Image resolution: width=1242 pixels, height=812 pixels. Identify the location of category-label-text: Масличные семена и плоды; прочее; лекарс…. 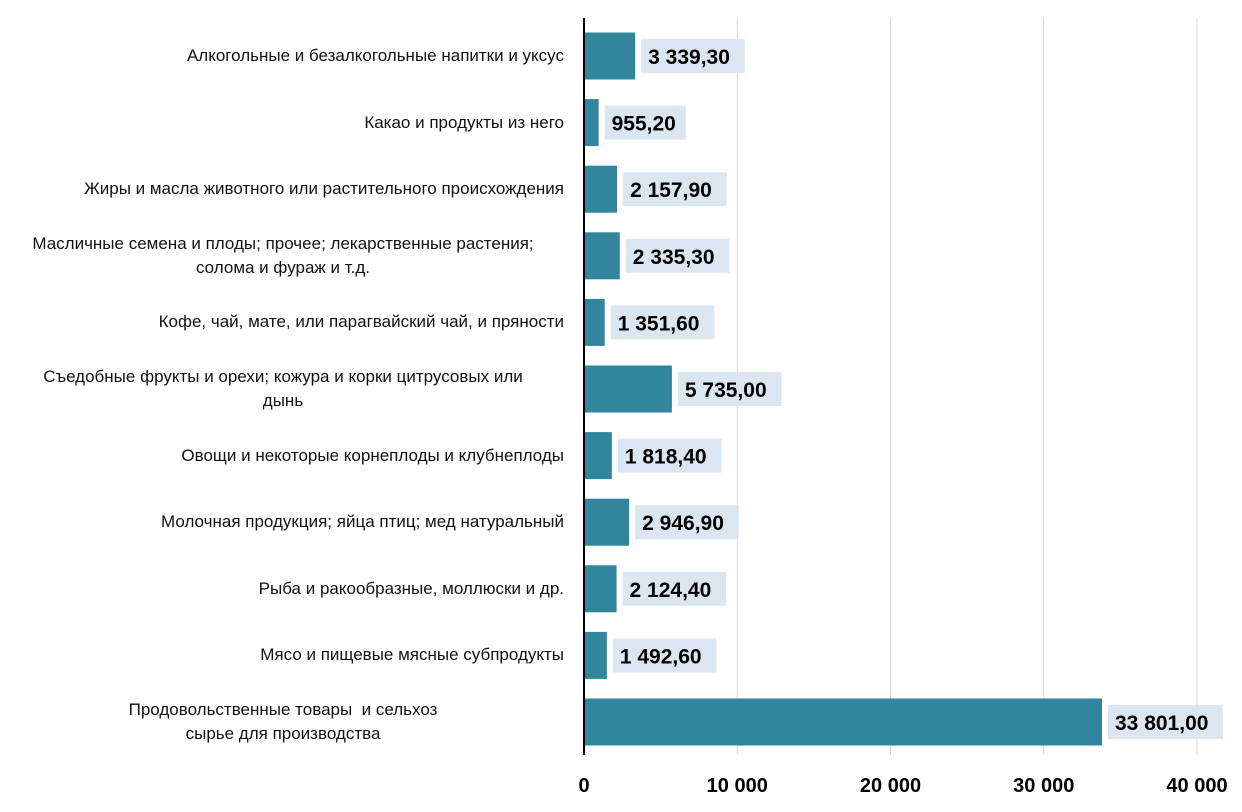
(283, 255).